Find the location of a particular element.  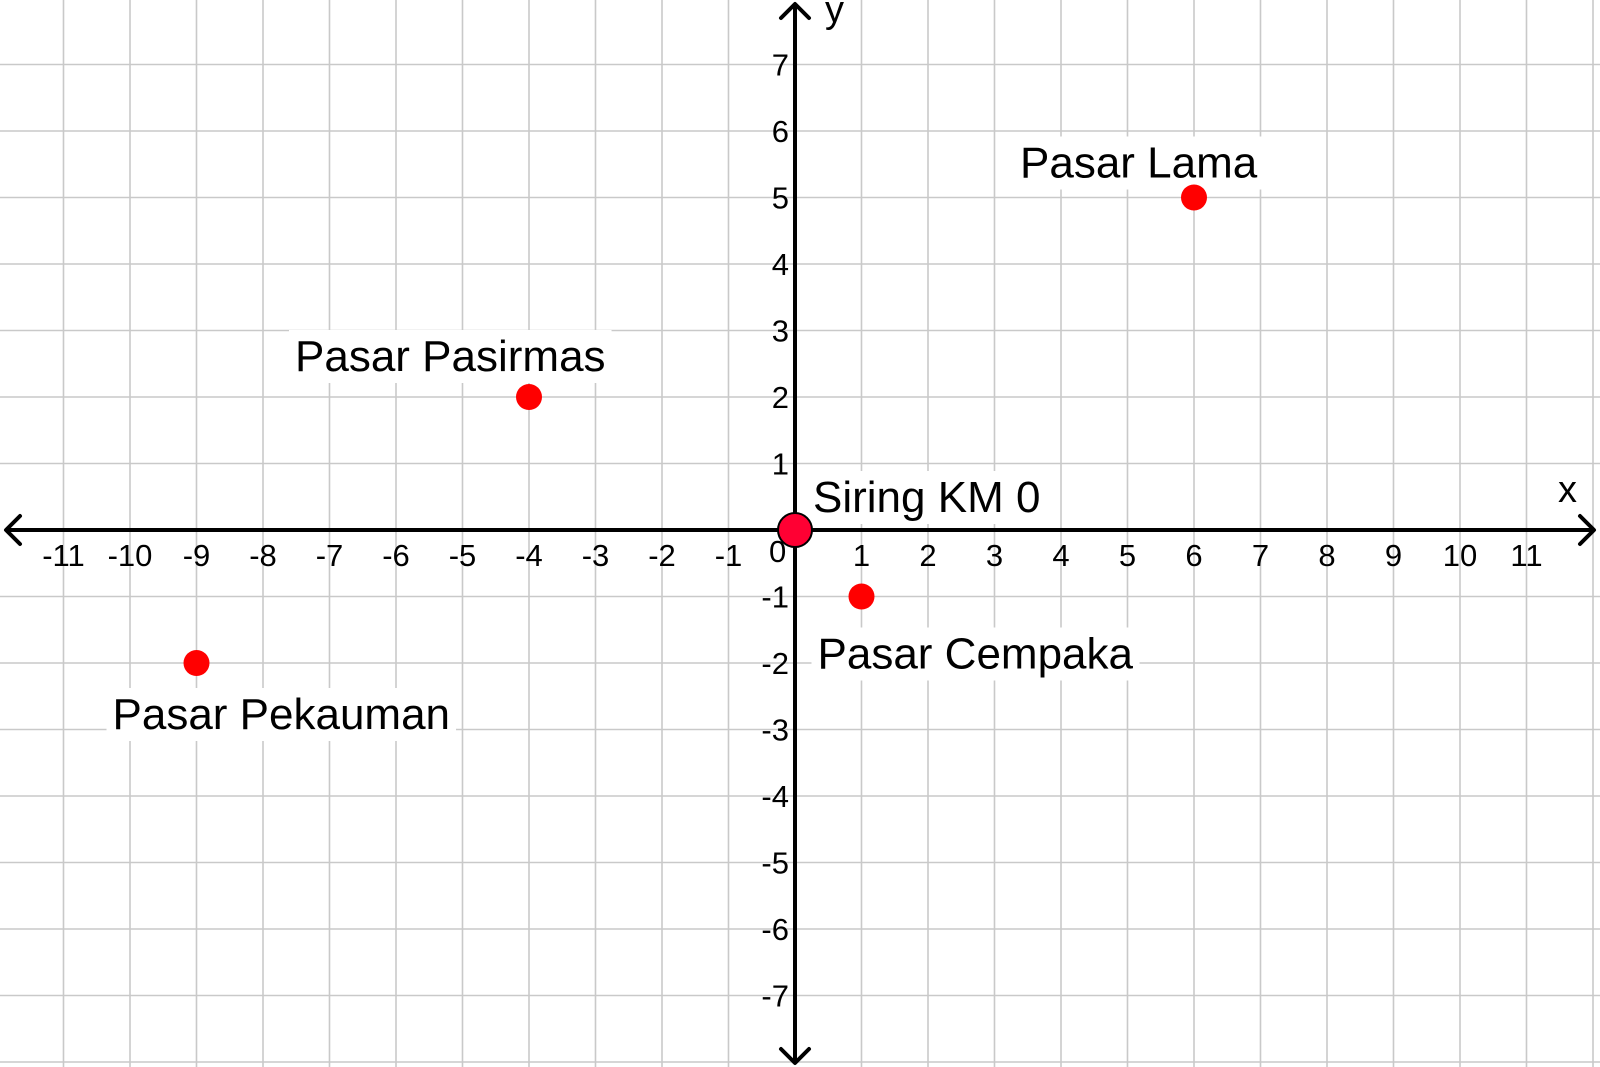

y-axis-arrow-down is located at coordinates (795, 1056).